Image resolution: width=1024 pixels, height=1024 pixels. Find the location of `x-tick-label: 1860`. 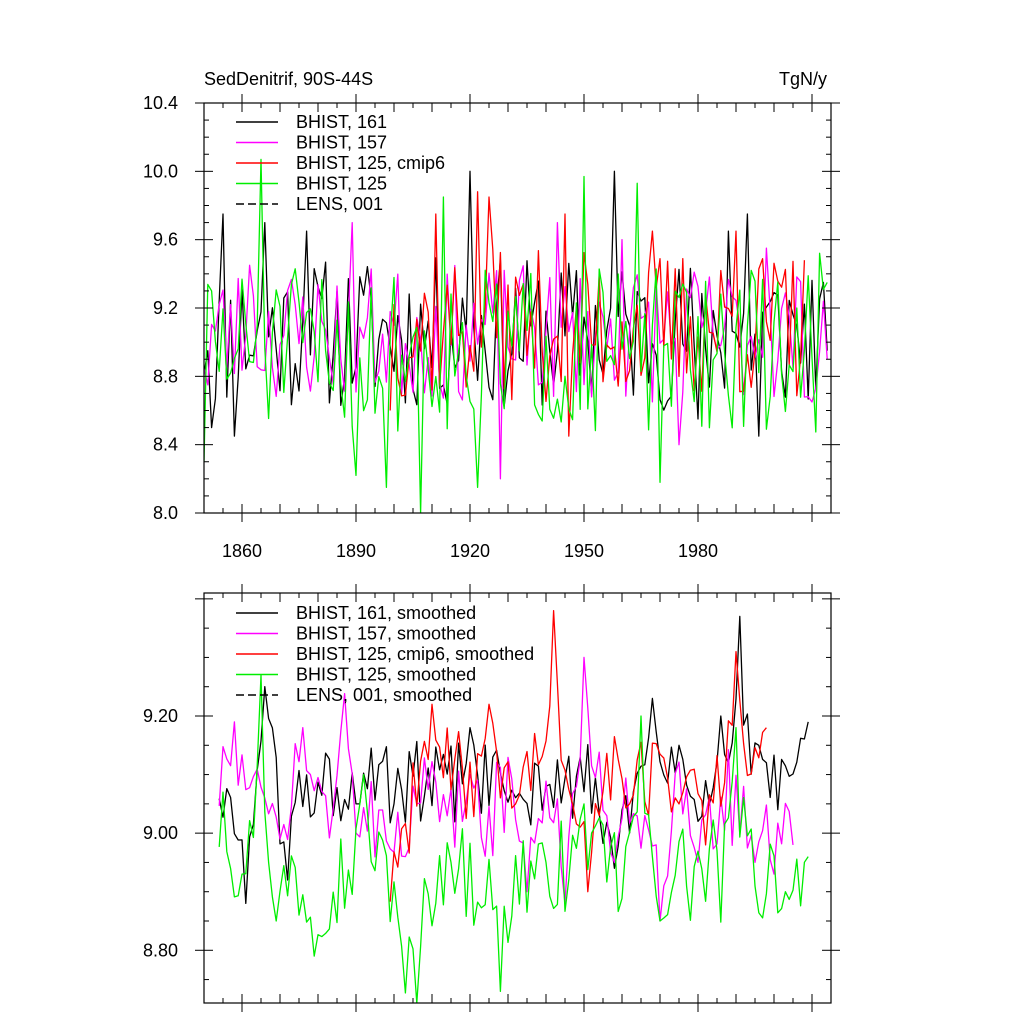

x-tick-label: 1860 is located at coordinates (242, 551).